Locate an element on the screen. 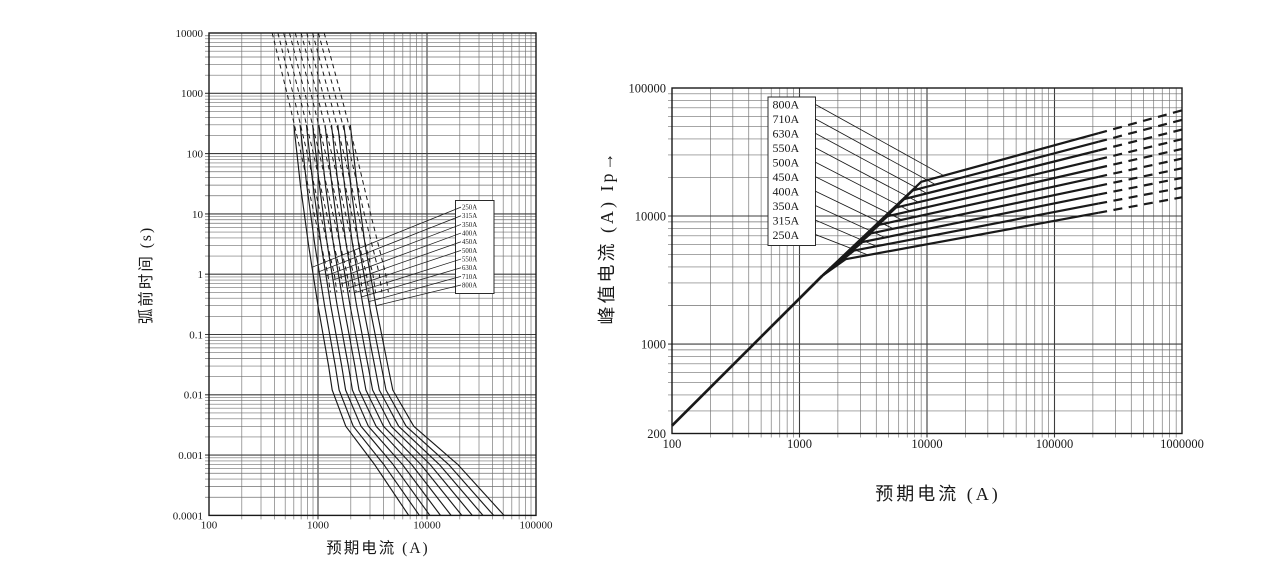 This screenshot has width=1287, height=576. y-tick-label: 200 is located at coordinates (656, 434).